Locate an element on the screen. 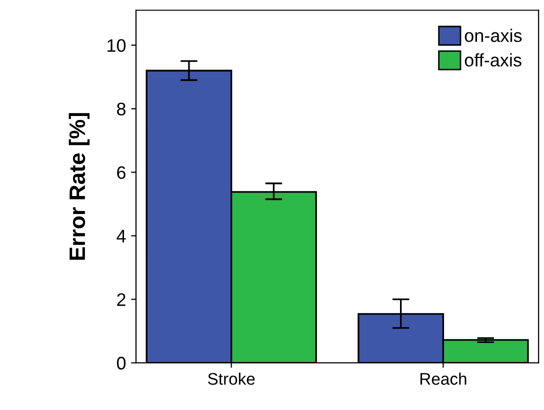 Image resolution: width=544 pixels, height=410 pixels. y-tick-label: 6 is located at coordinates (121, 172).